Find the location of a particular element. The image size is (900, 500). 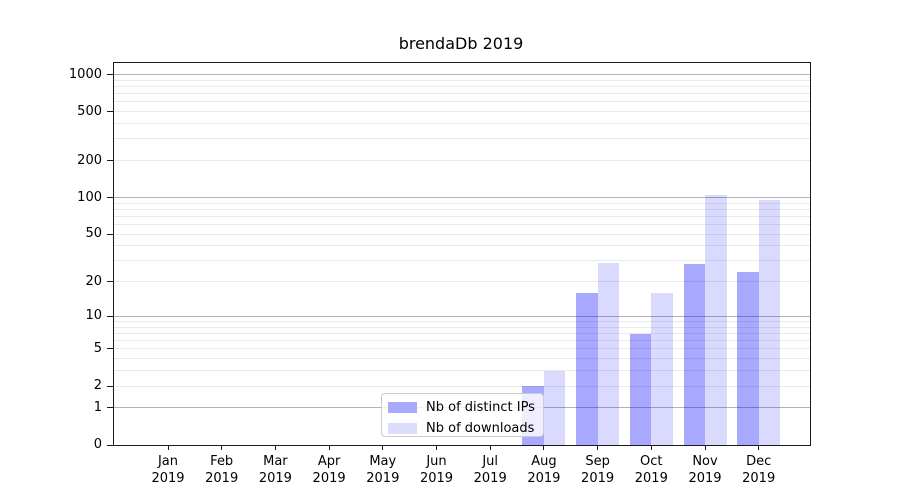

x-tick-month: Oct is located at coordinates (651, 461).